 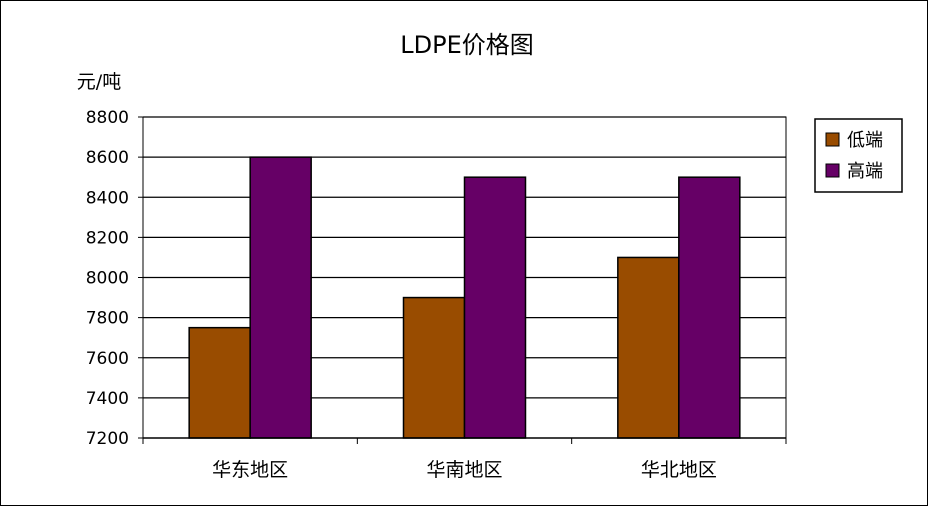 What do you see at coordinates (865, 140) in the screenshot?
I see `legend-label: 低端` at bounding box center [865, 140].